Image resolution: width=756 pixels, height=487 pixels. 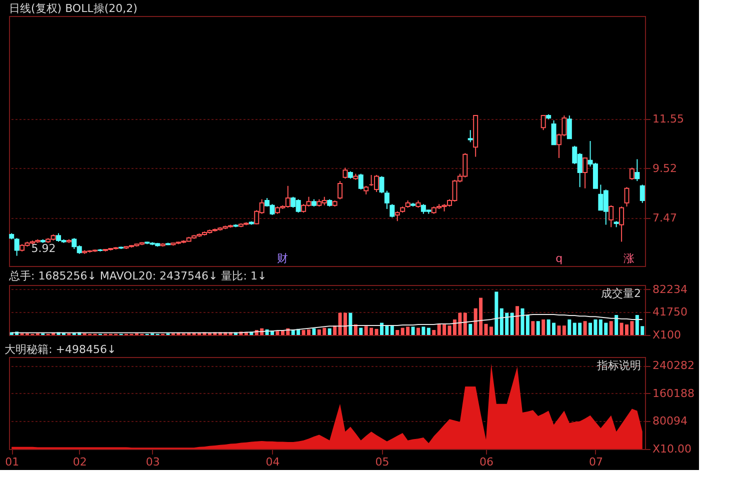 I want to click on y-tick-label: 240282, so click(x=673, y=365).